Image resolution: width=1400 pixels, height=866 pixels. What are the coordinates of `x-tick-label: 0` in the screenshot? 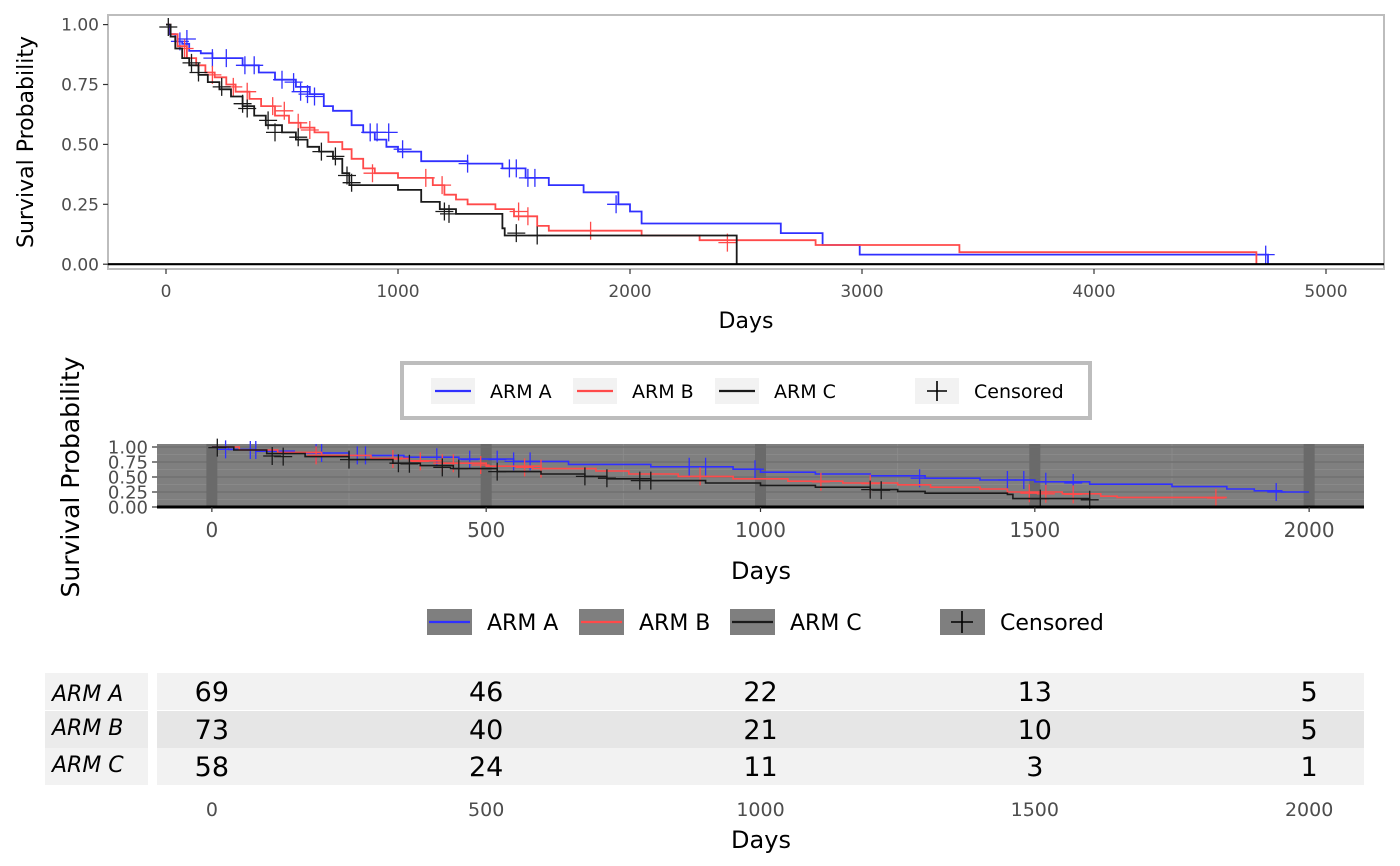 It's located at (212, 810).